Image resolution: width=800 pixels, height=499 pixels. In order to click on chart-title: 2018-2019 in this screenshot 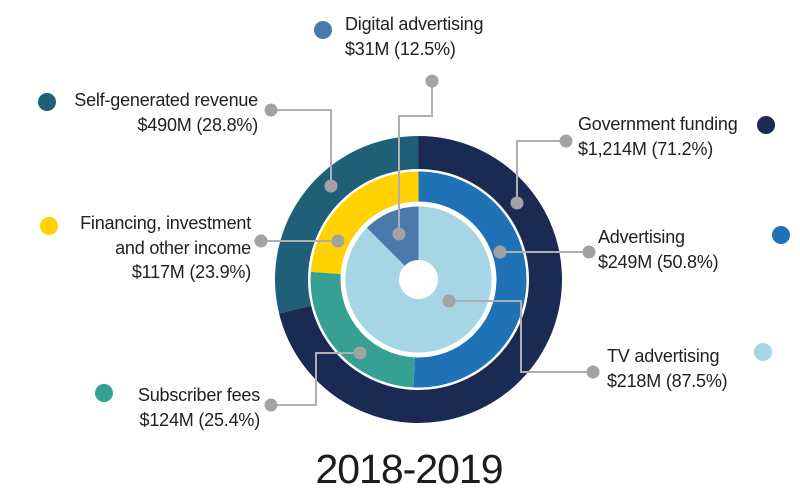, I will do `click(409, 469)`.